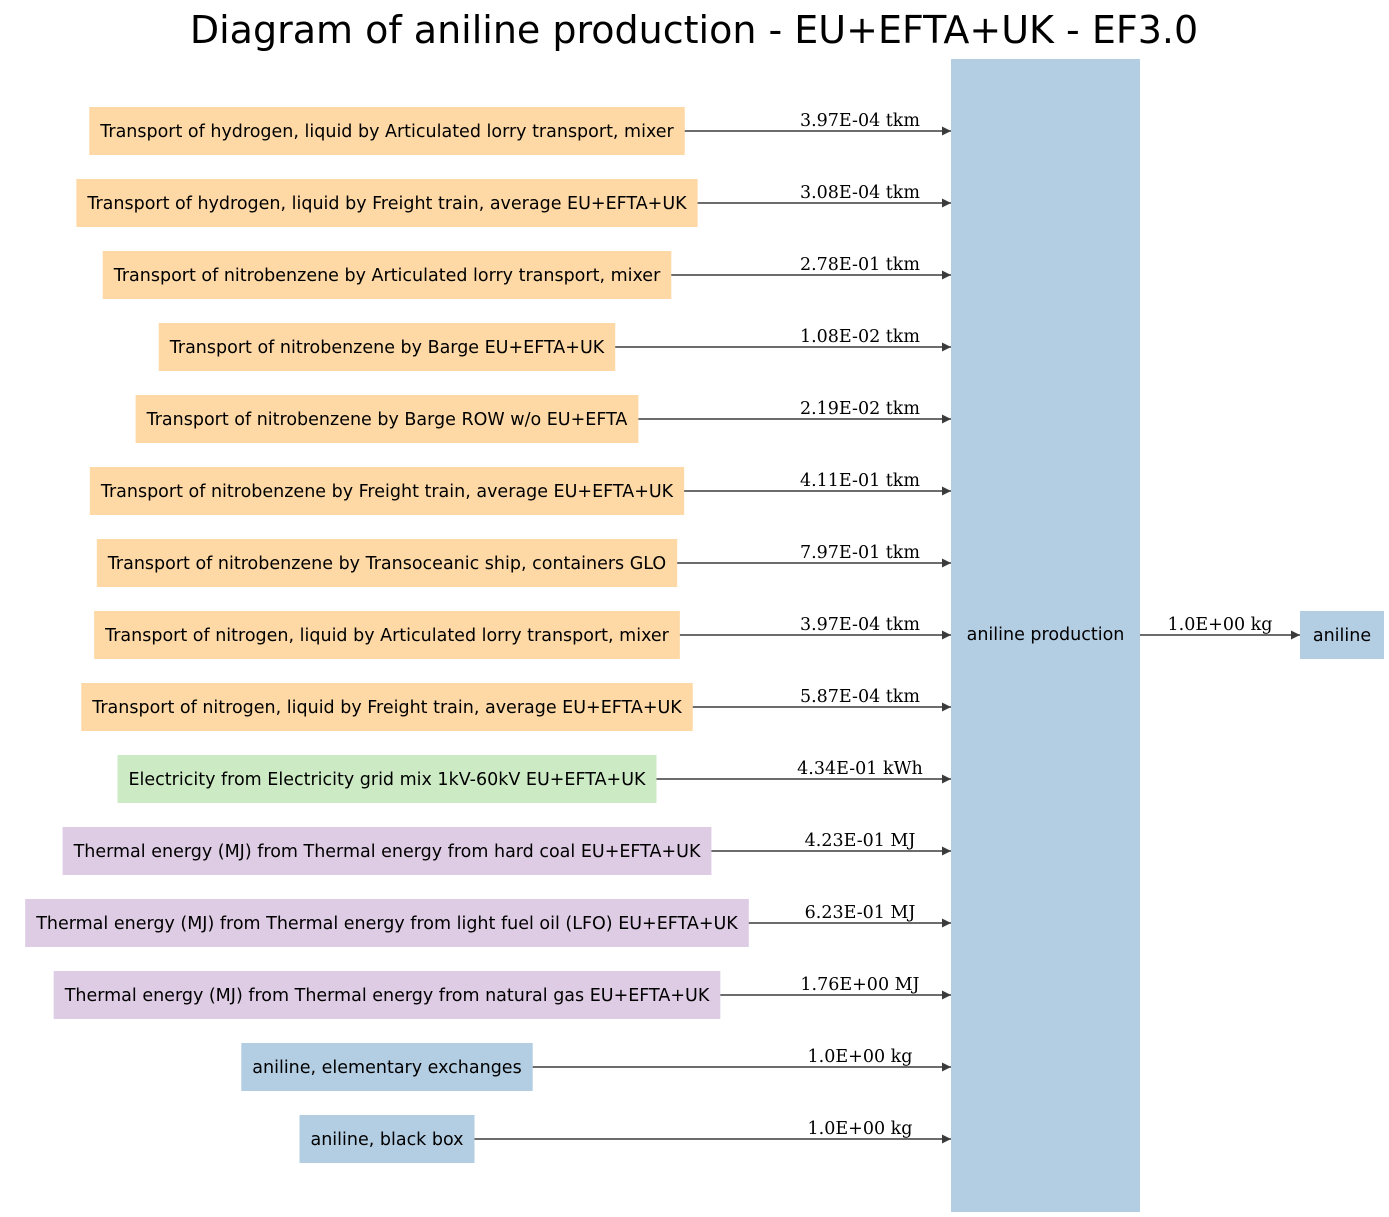 This screenshot has height=1217, width=1389. I want to click on output-product-node: aniline, so click(1342, 635).